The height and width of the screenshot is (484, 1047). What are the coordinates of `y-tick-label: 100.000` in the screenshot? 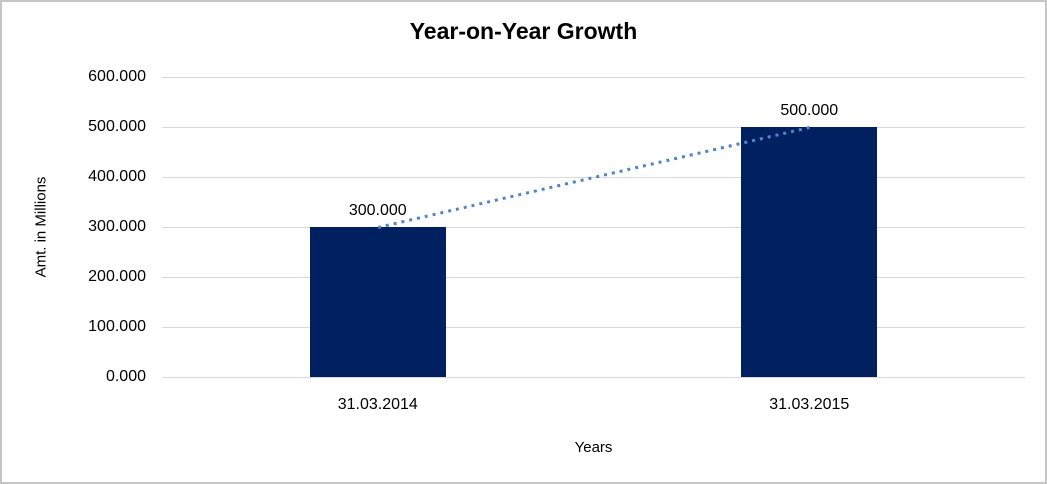 It's located at (117, 326).